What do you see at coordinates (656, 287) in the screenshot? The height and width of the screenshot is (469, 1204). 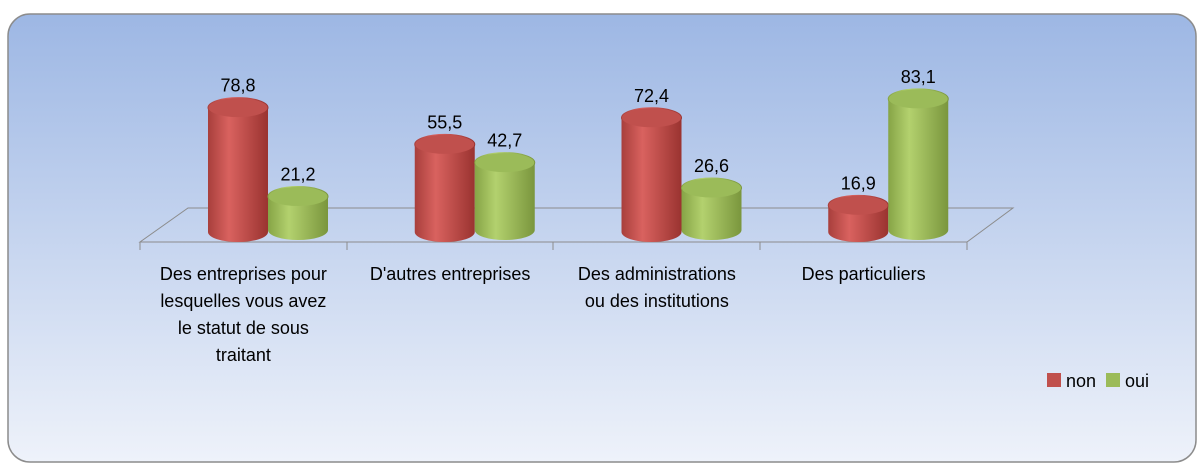 I see `x-tick-label: Des administrations ou des institutions` at bounding box center [656, 287].